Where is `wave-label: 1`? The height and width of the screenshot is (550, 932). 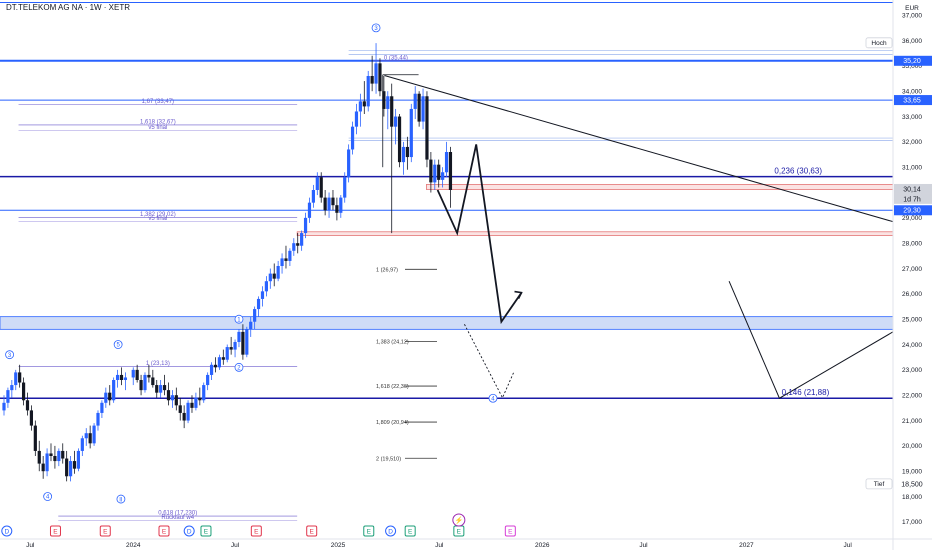 wave-label: 1 is located at coordinates (239, 320).